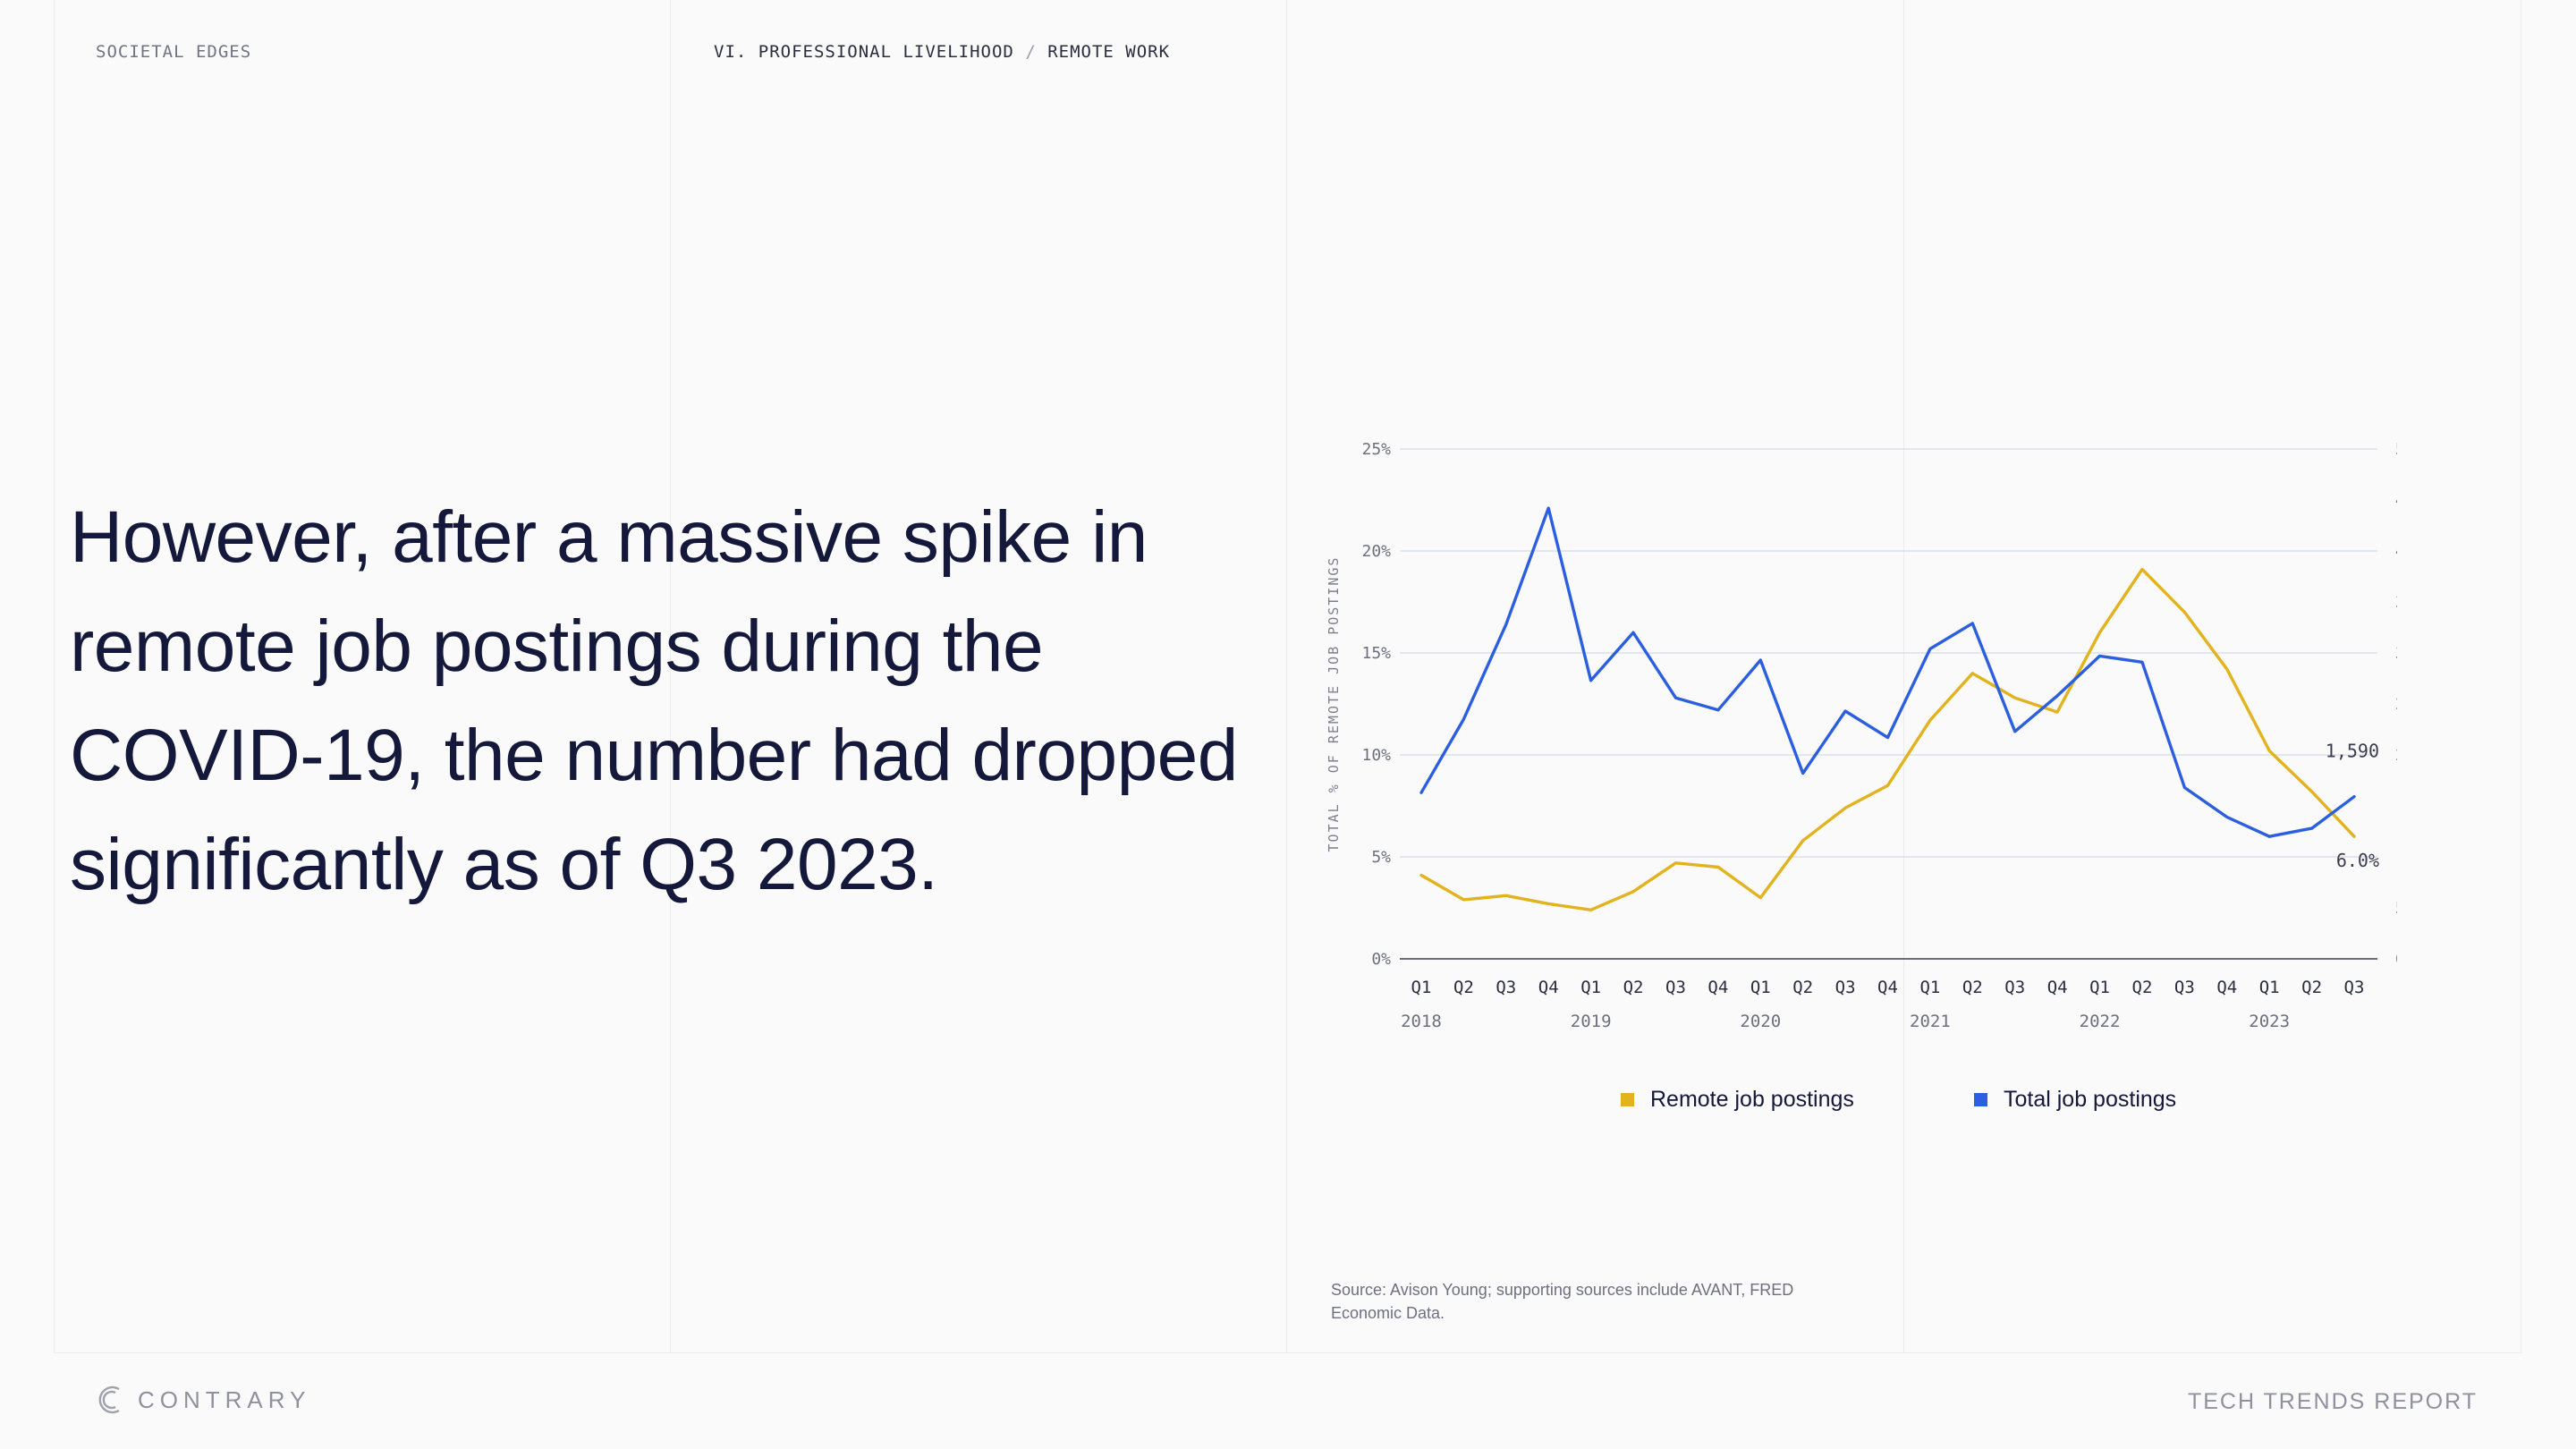 Image resolution: width=2576 pixels, height=1449 pixels. What do you see at coordinates (1627, 1099) in the screenshot?
I see `legend-swatch-remote` at bounding box center [1627, 1099].